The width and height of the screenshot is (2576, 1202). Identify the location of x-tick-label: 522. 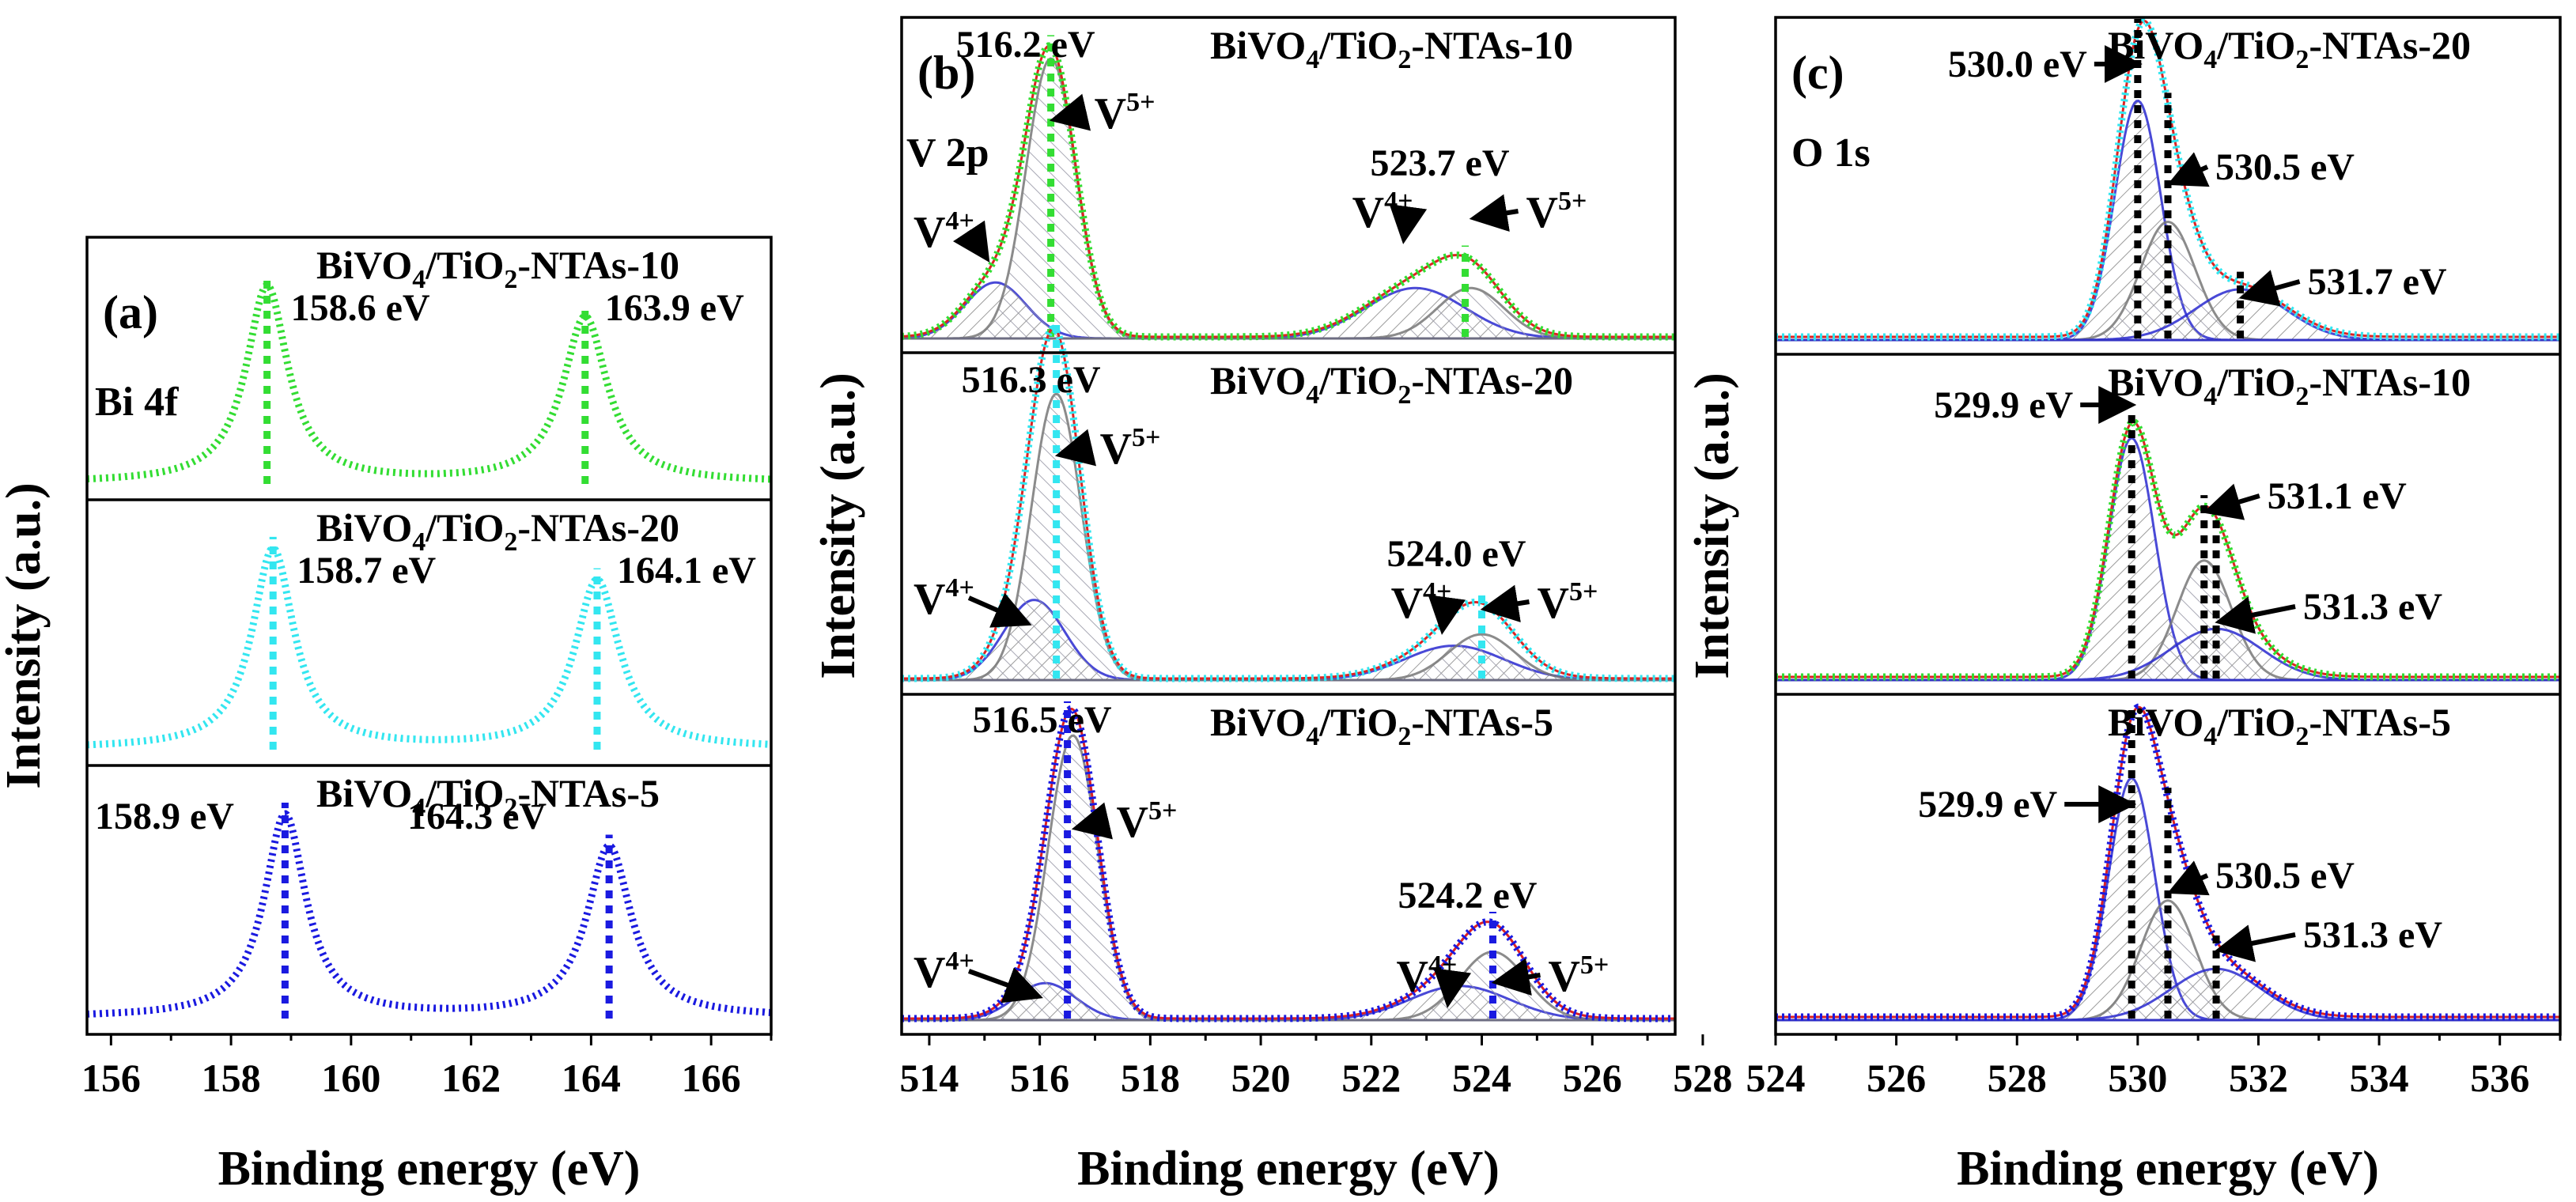
(1371, 1078).